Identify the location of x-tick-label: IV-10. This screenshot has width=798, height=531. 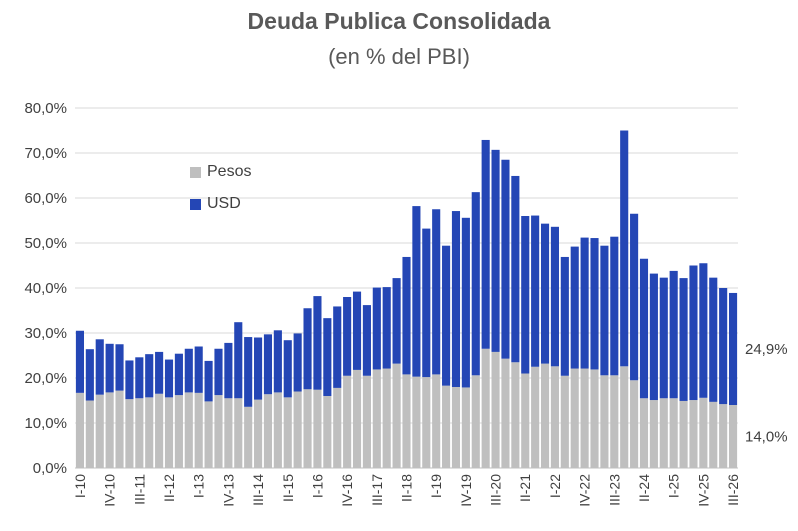
(110, 490).